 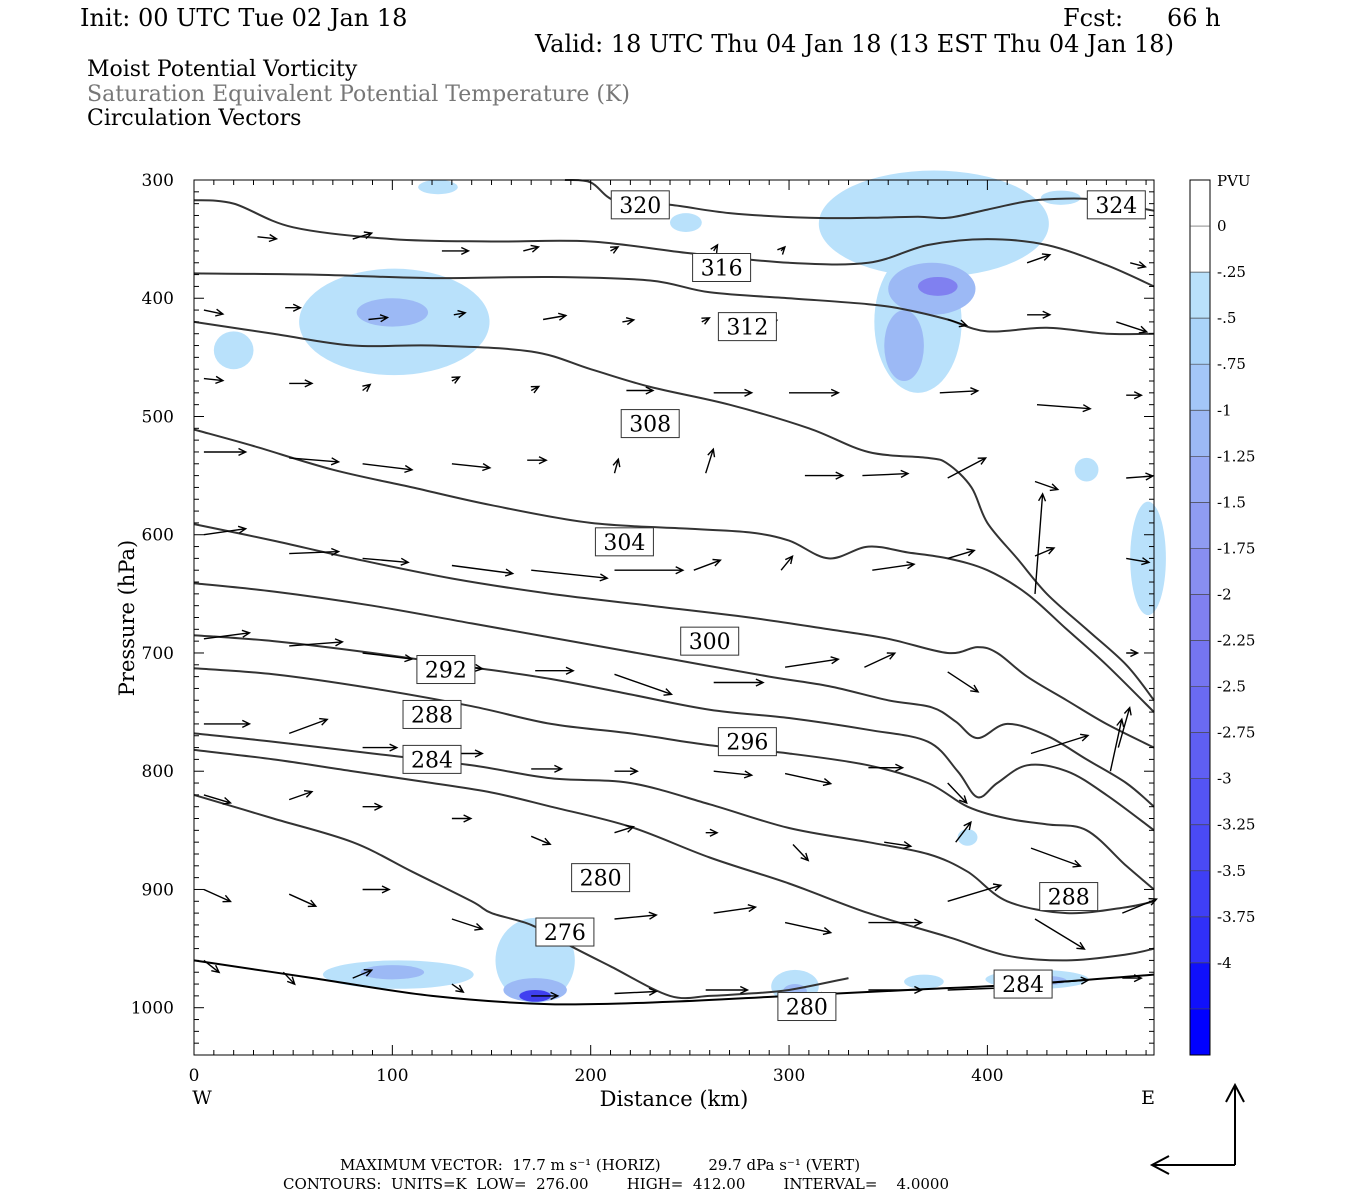 What do you see at coordinates (1226, 318) in the screenshot?
I see `colorbar-label: -.5` at bounding box center [1226, 318].